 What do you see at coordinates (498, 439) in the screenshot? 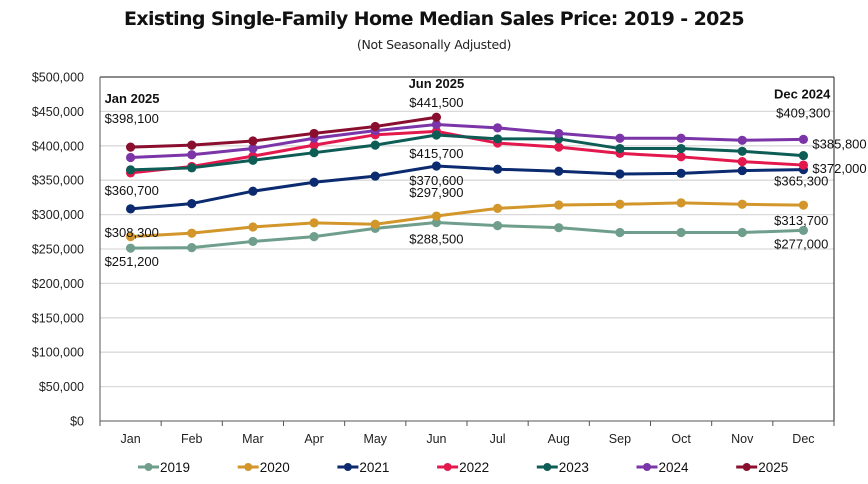
I see `x-tick-label: Jul` at bounding box center [498, 439].